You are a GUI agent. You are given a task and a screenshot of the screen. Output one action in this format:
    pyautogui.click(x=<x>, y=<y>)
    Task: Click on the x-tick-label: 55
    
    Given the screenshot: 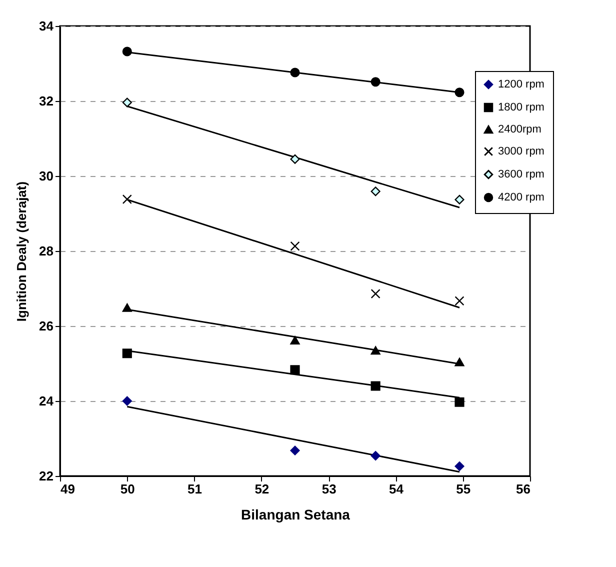 What is the action you would take?
    pyautogui.click(x=463, y=489)
    